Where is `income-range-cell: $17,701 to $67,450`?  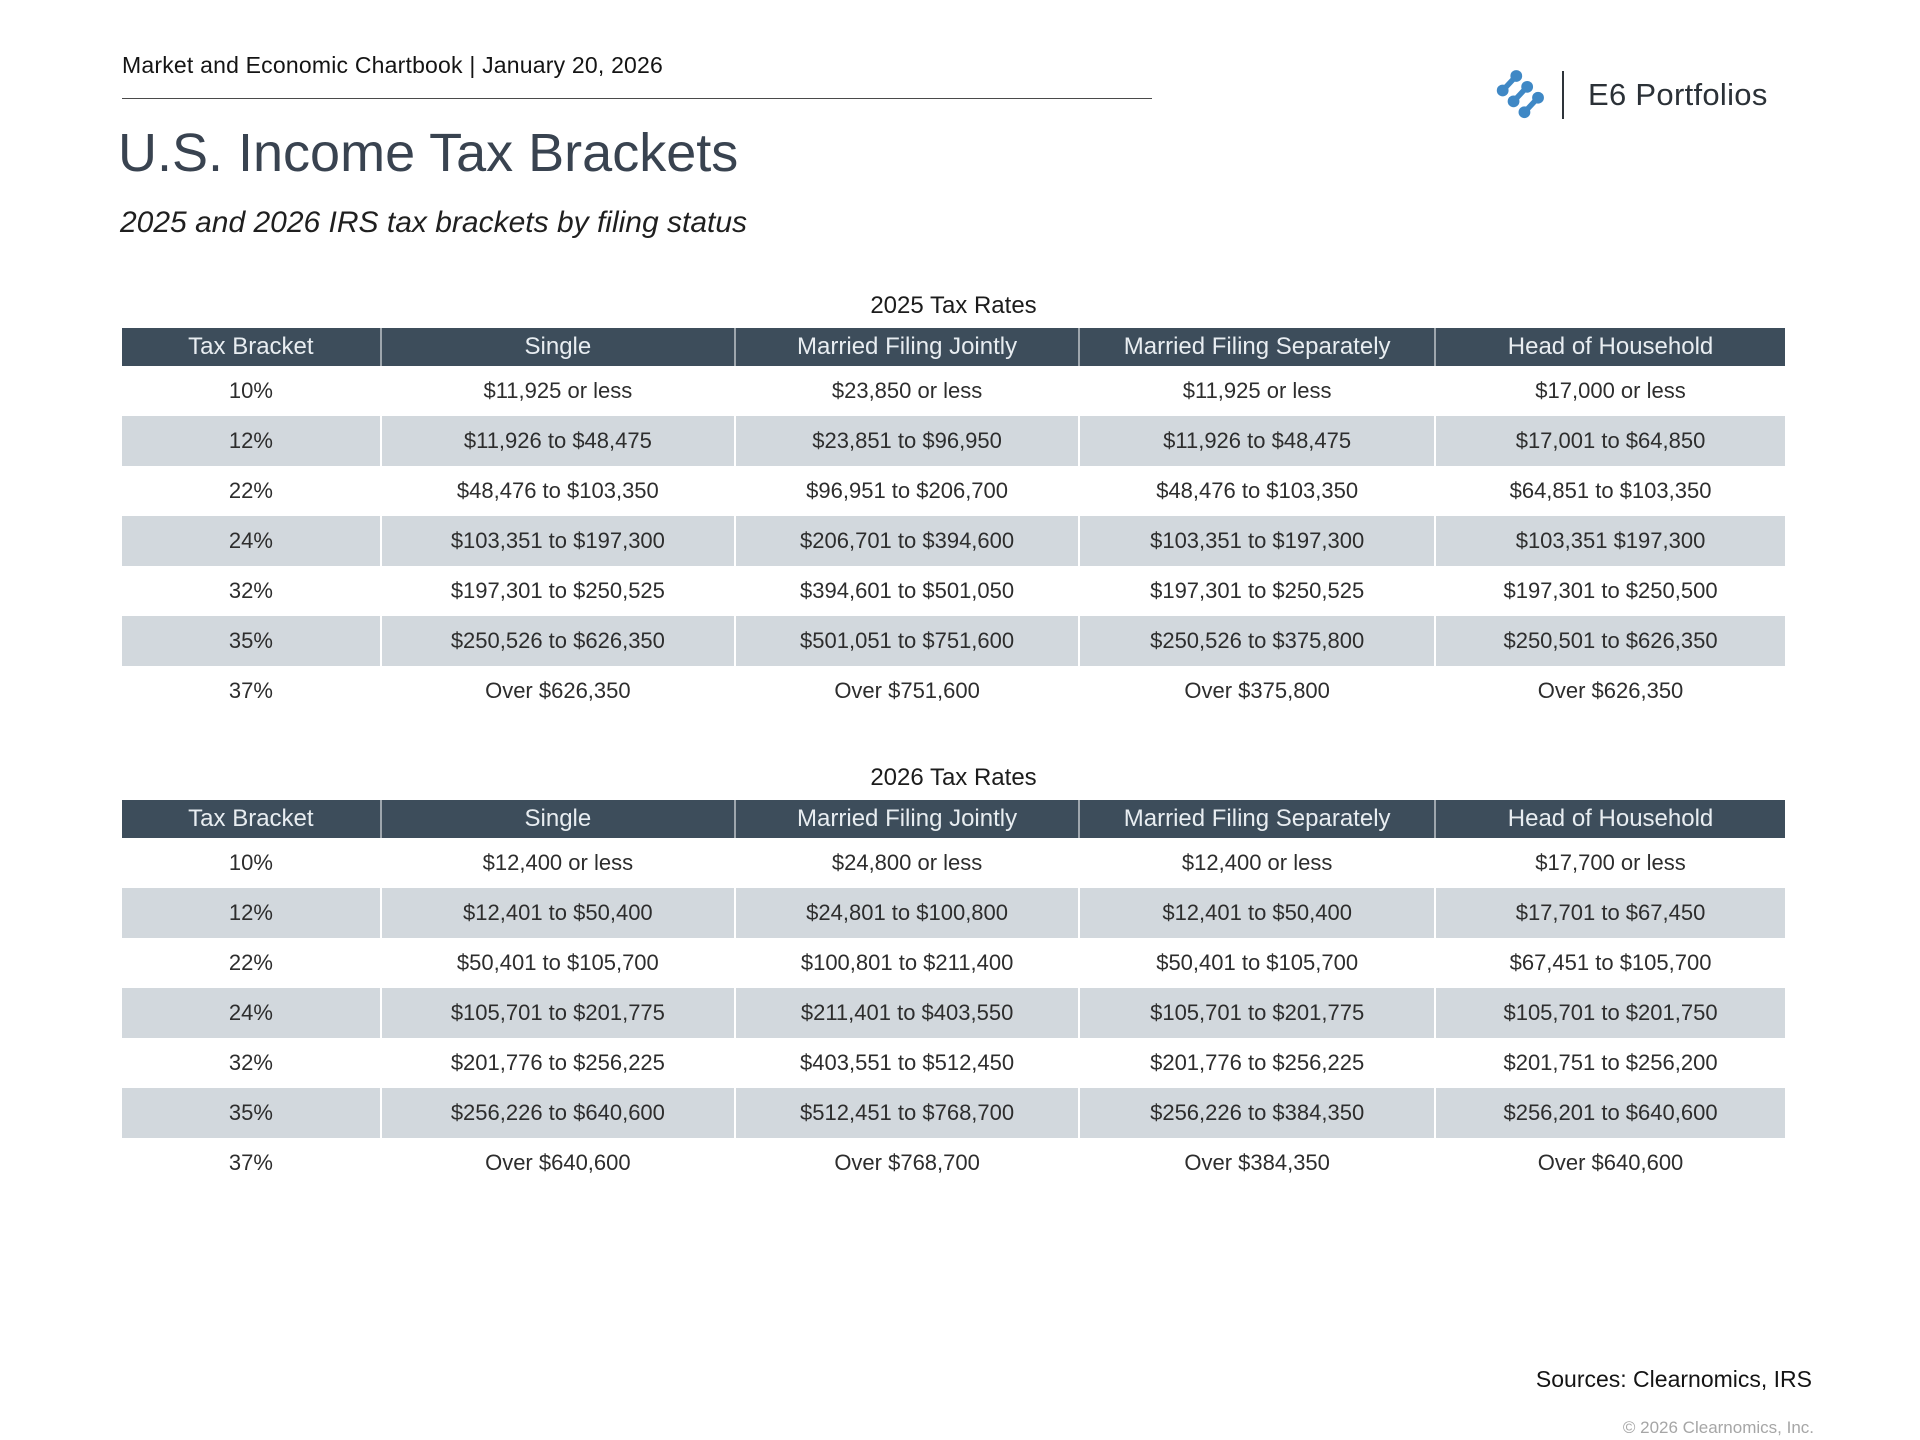
income-range-cell: $17,701 to $67,450 is located at coordinates (1609, 913).